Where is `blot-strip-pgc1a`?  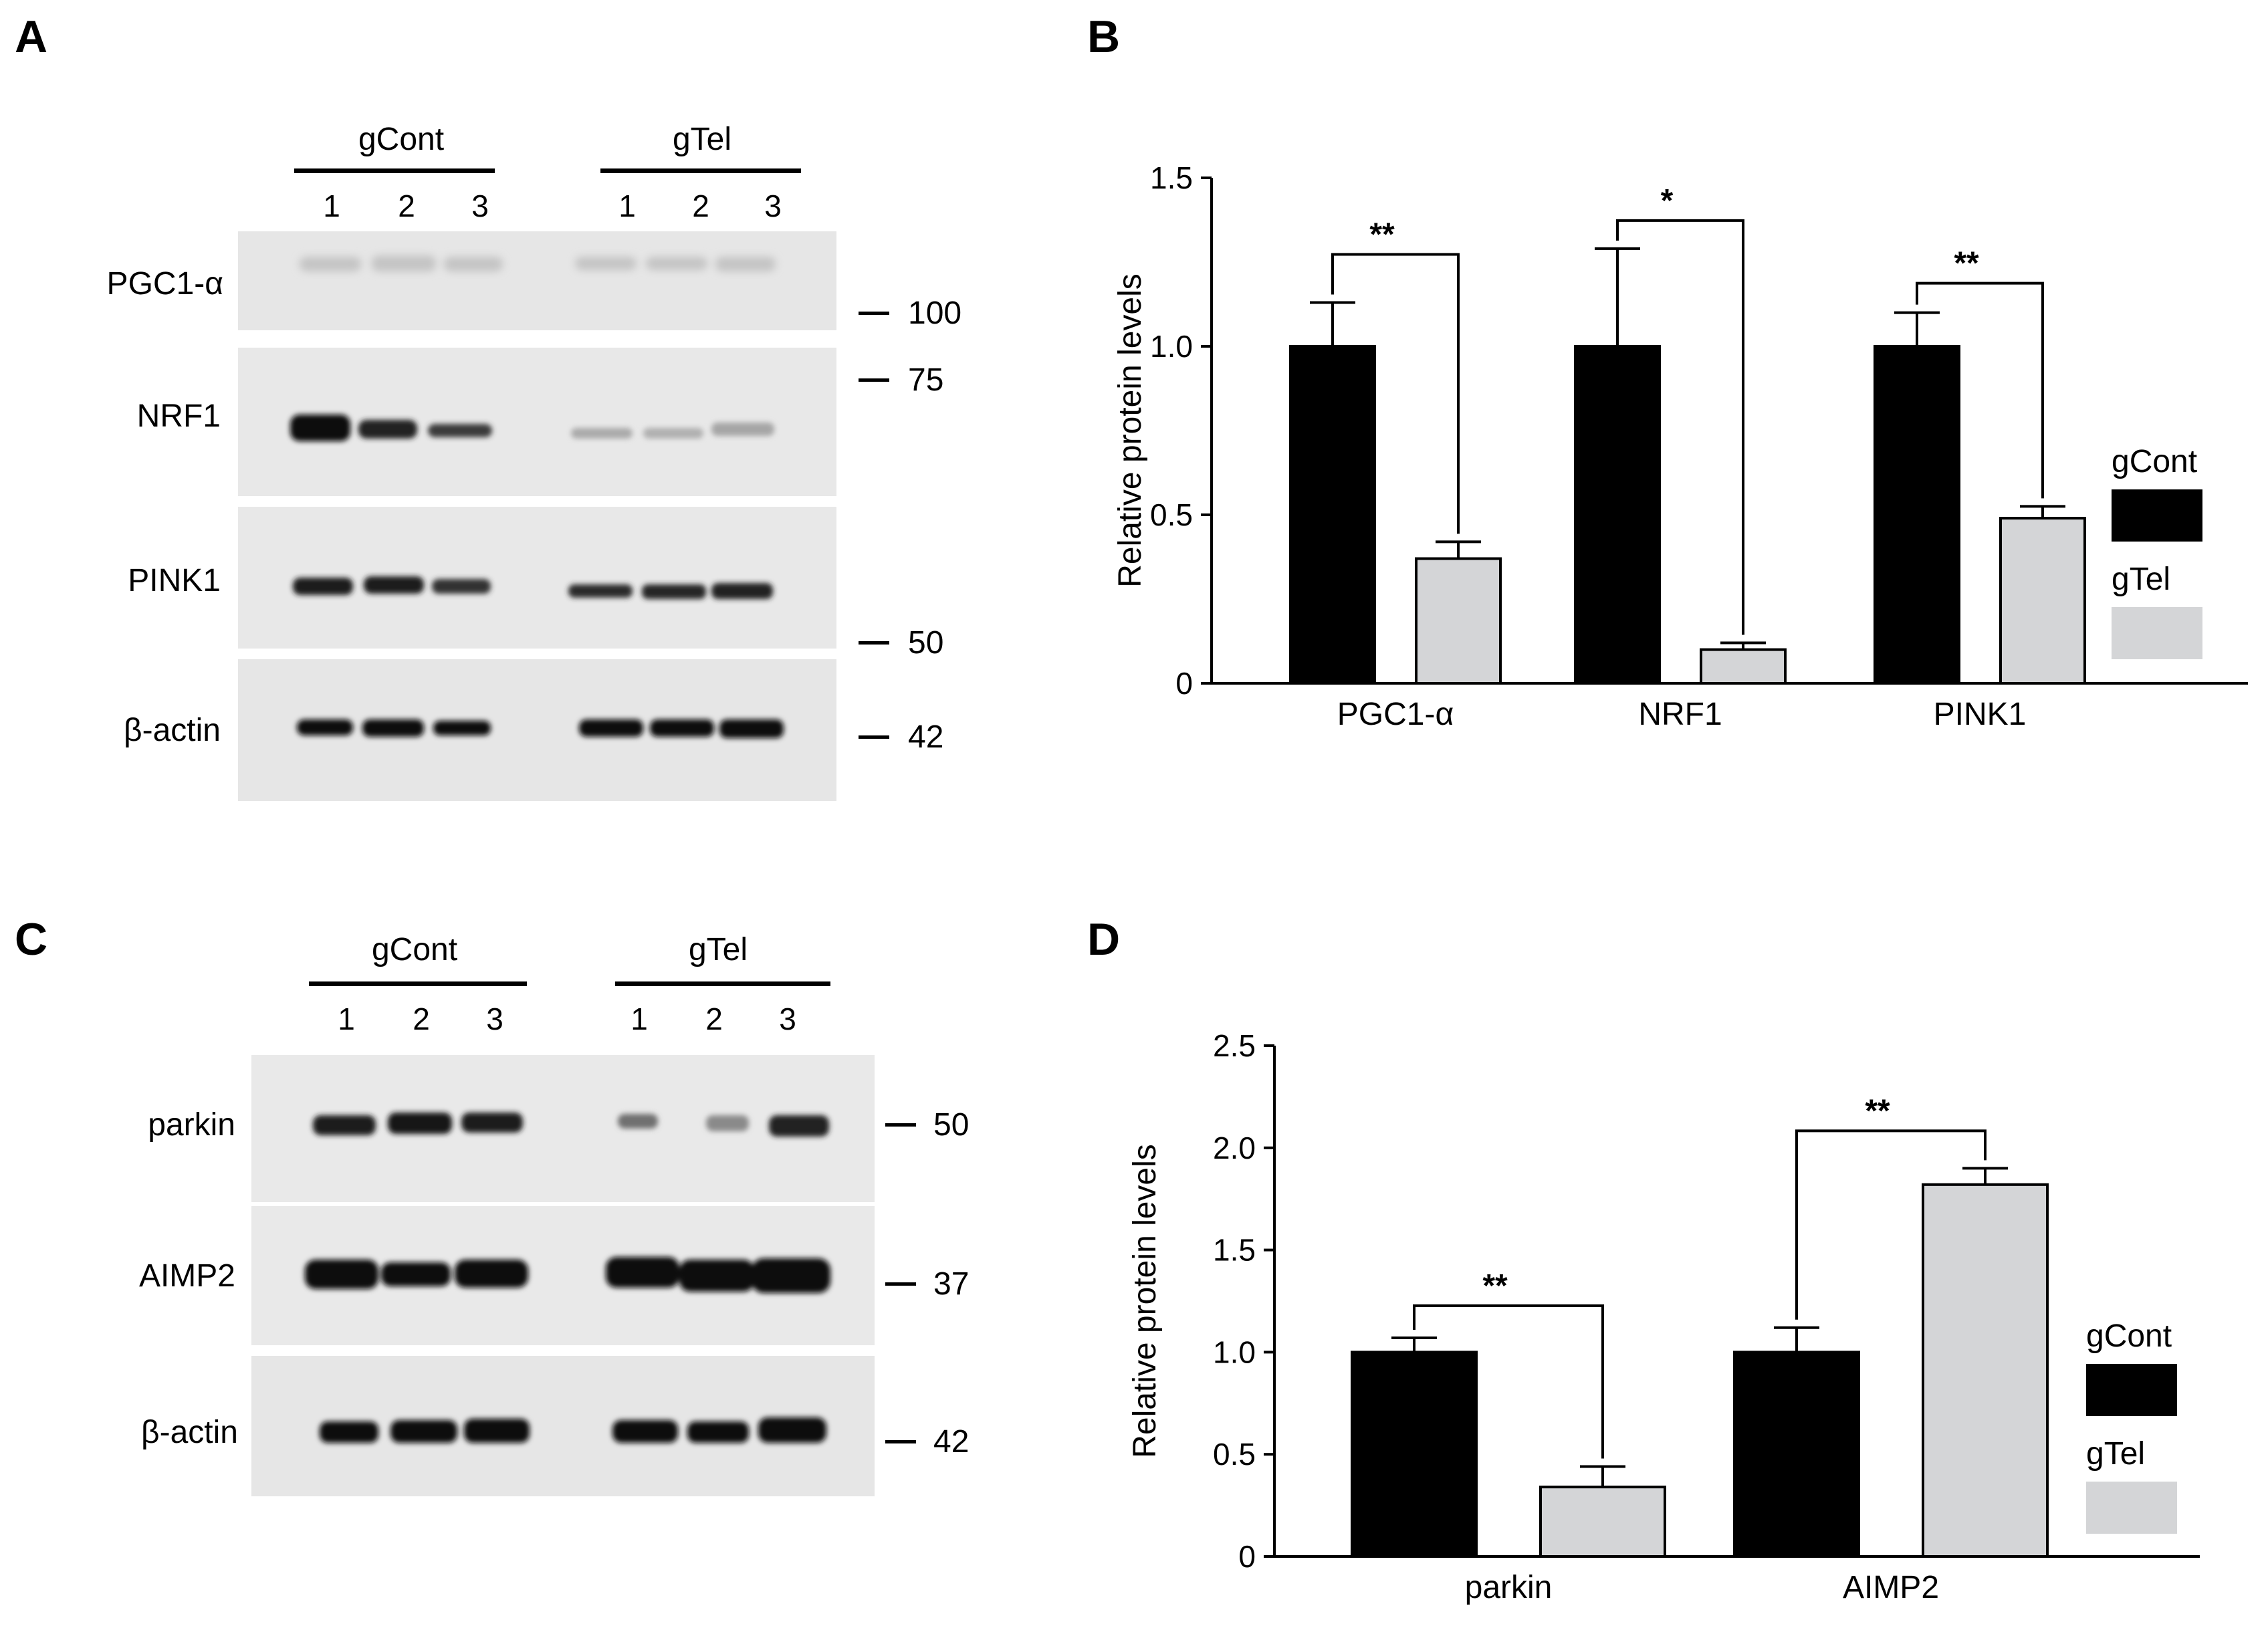 blot-strip-pgc1a is located at coordinates (537, 280).